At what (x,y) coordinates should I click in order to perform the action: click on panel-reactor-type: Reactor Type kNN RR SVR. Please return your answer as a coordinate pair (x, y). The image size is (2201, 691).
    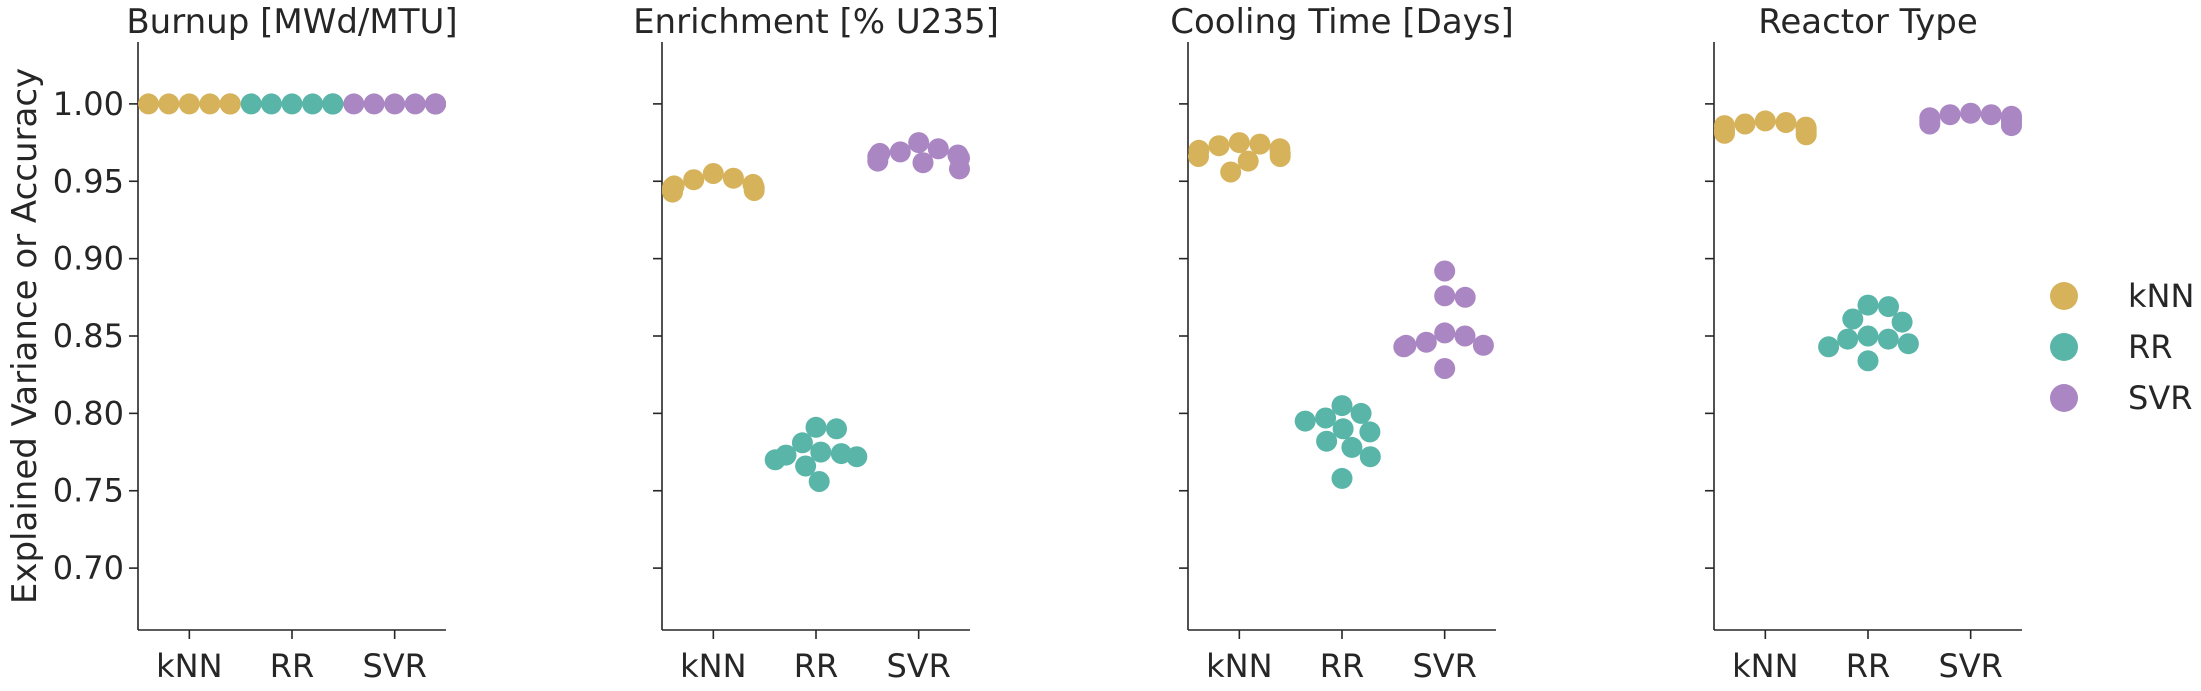
    Looking at the image, I should click on (1863, 343).